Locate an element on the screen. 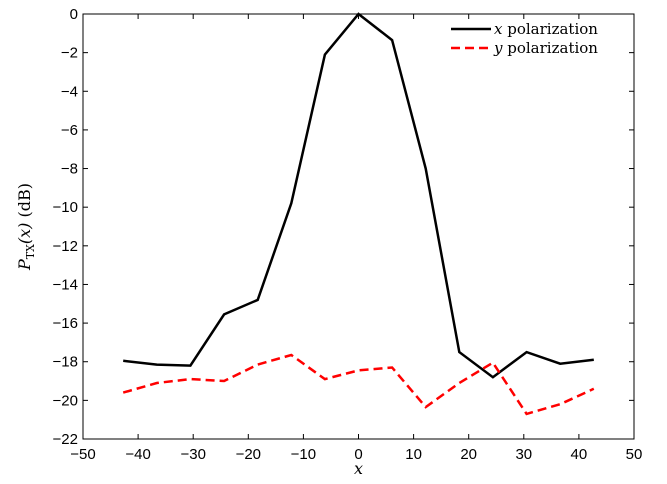 The height and width of the screenshot is (484, 667). y-tick-label: −2 is located at coordinates (69, 53).